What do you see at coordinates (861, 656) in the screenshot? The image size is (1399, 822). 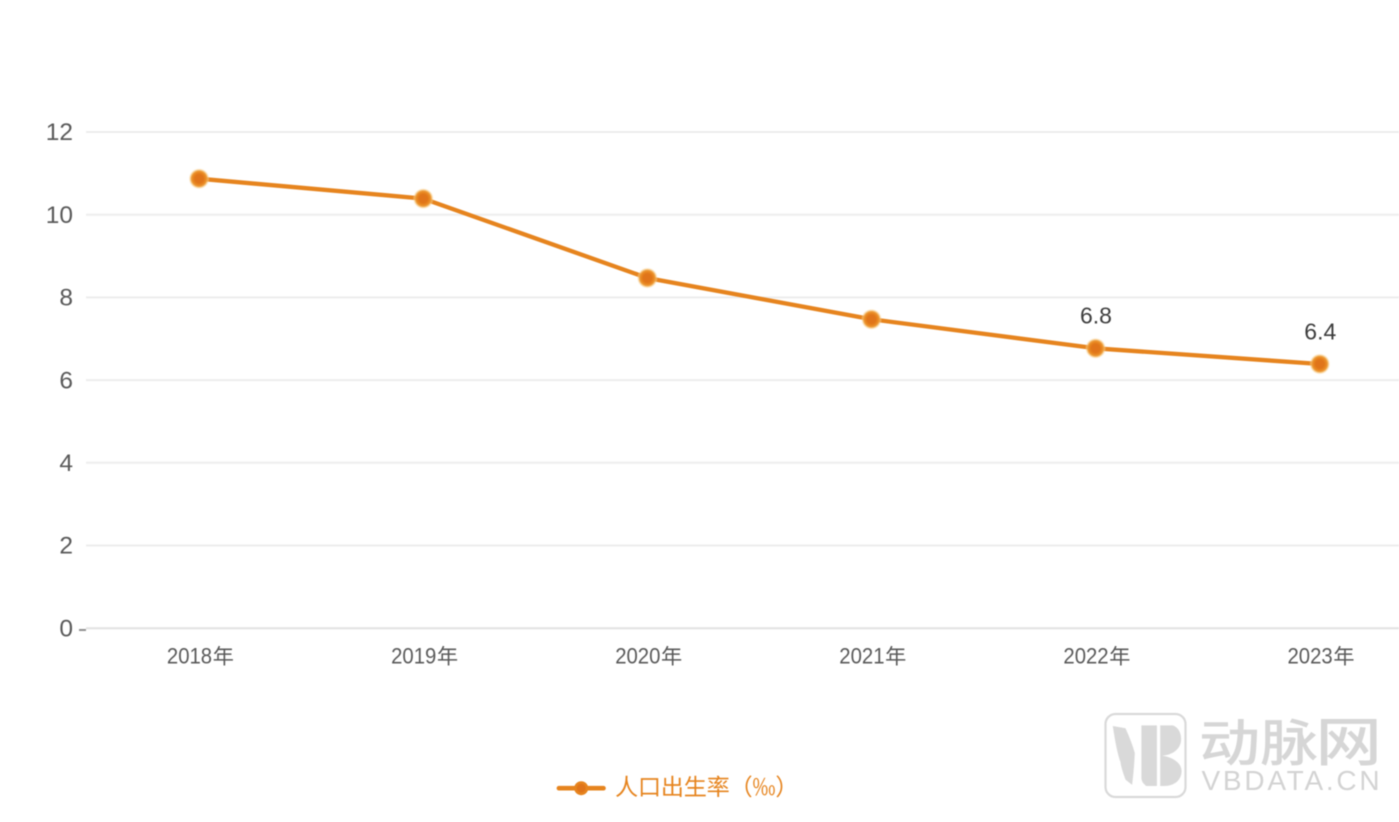 I see `svg-text: 2021` at bounding box center [861, 656].